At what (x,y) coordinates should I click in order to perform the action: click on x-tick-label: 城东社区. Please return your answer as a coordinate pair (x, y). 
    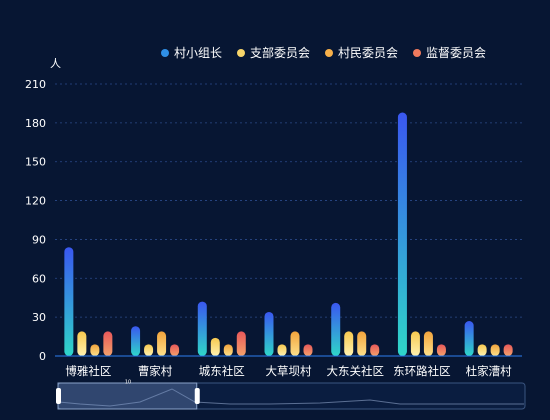
    Looking at the image, I should click on (222, 371).